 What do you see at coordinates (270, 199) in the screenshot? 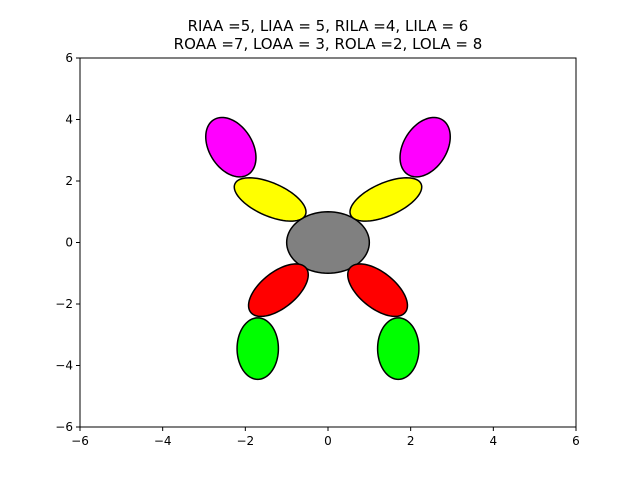
I see `ellipse-upper-left-inner` at bounding box center [270, 199].